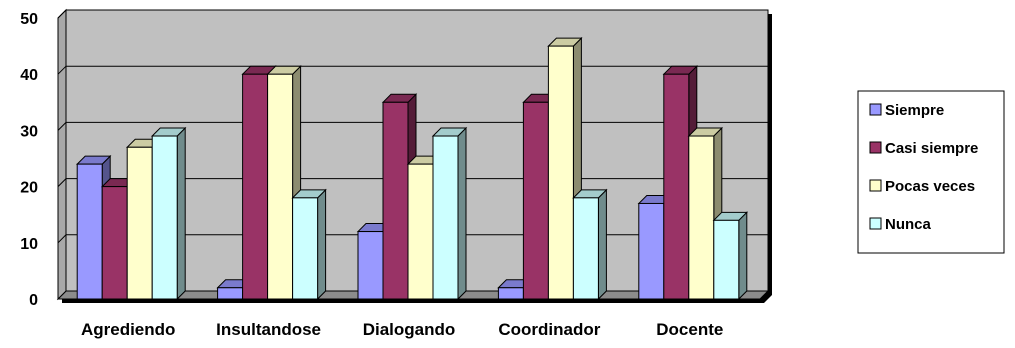 The image size is (1015, 348). I want to click on x-tick-label: Insultandose, so click(268, 329).